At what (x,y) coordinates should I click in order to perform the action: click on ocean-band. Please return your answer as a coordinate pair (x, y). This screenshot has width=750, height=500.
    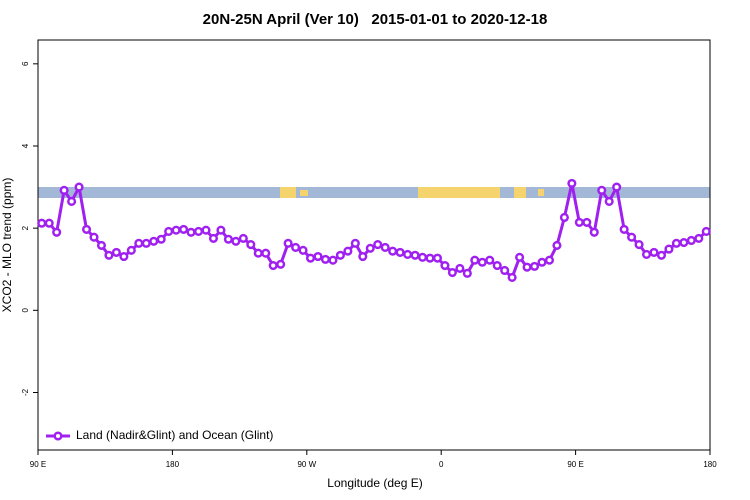
    Looking at the image, I should click on (374, 192).